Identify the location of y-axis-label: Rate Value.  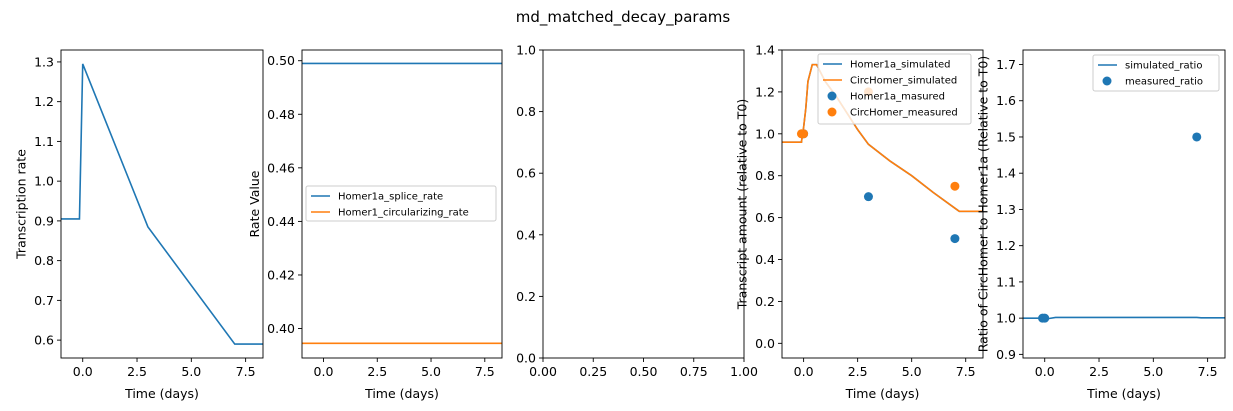
(254, 203).